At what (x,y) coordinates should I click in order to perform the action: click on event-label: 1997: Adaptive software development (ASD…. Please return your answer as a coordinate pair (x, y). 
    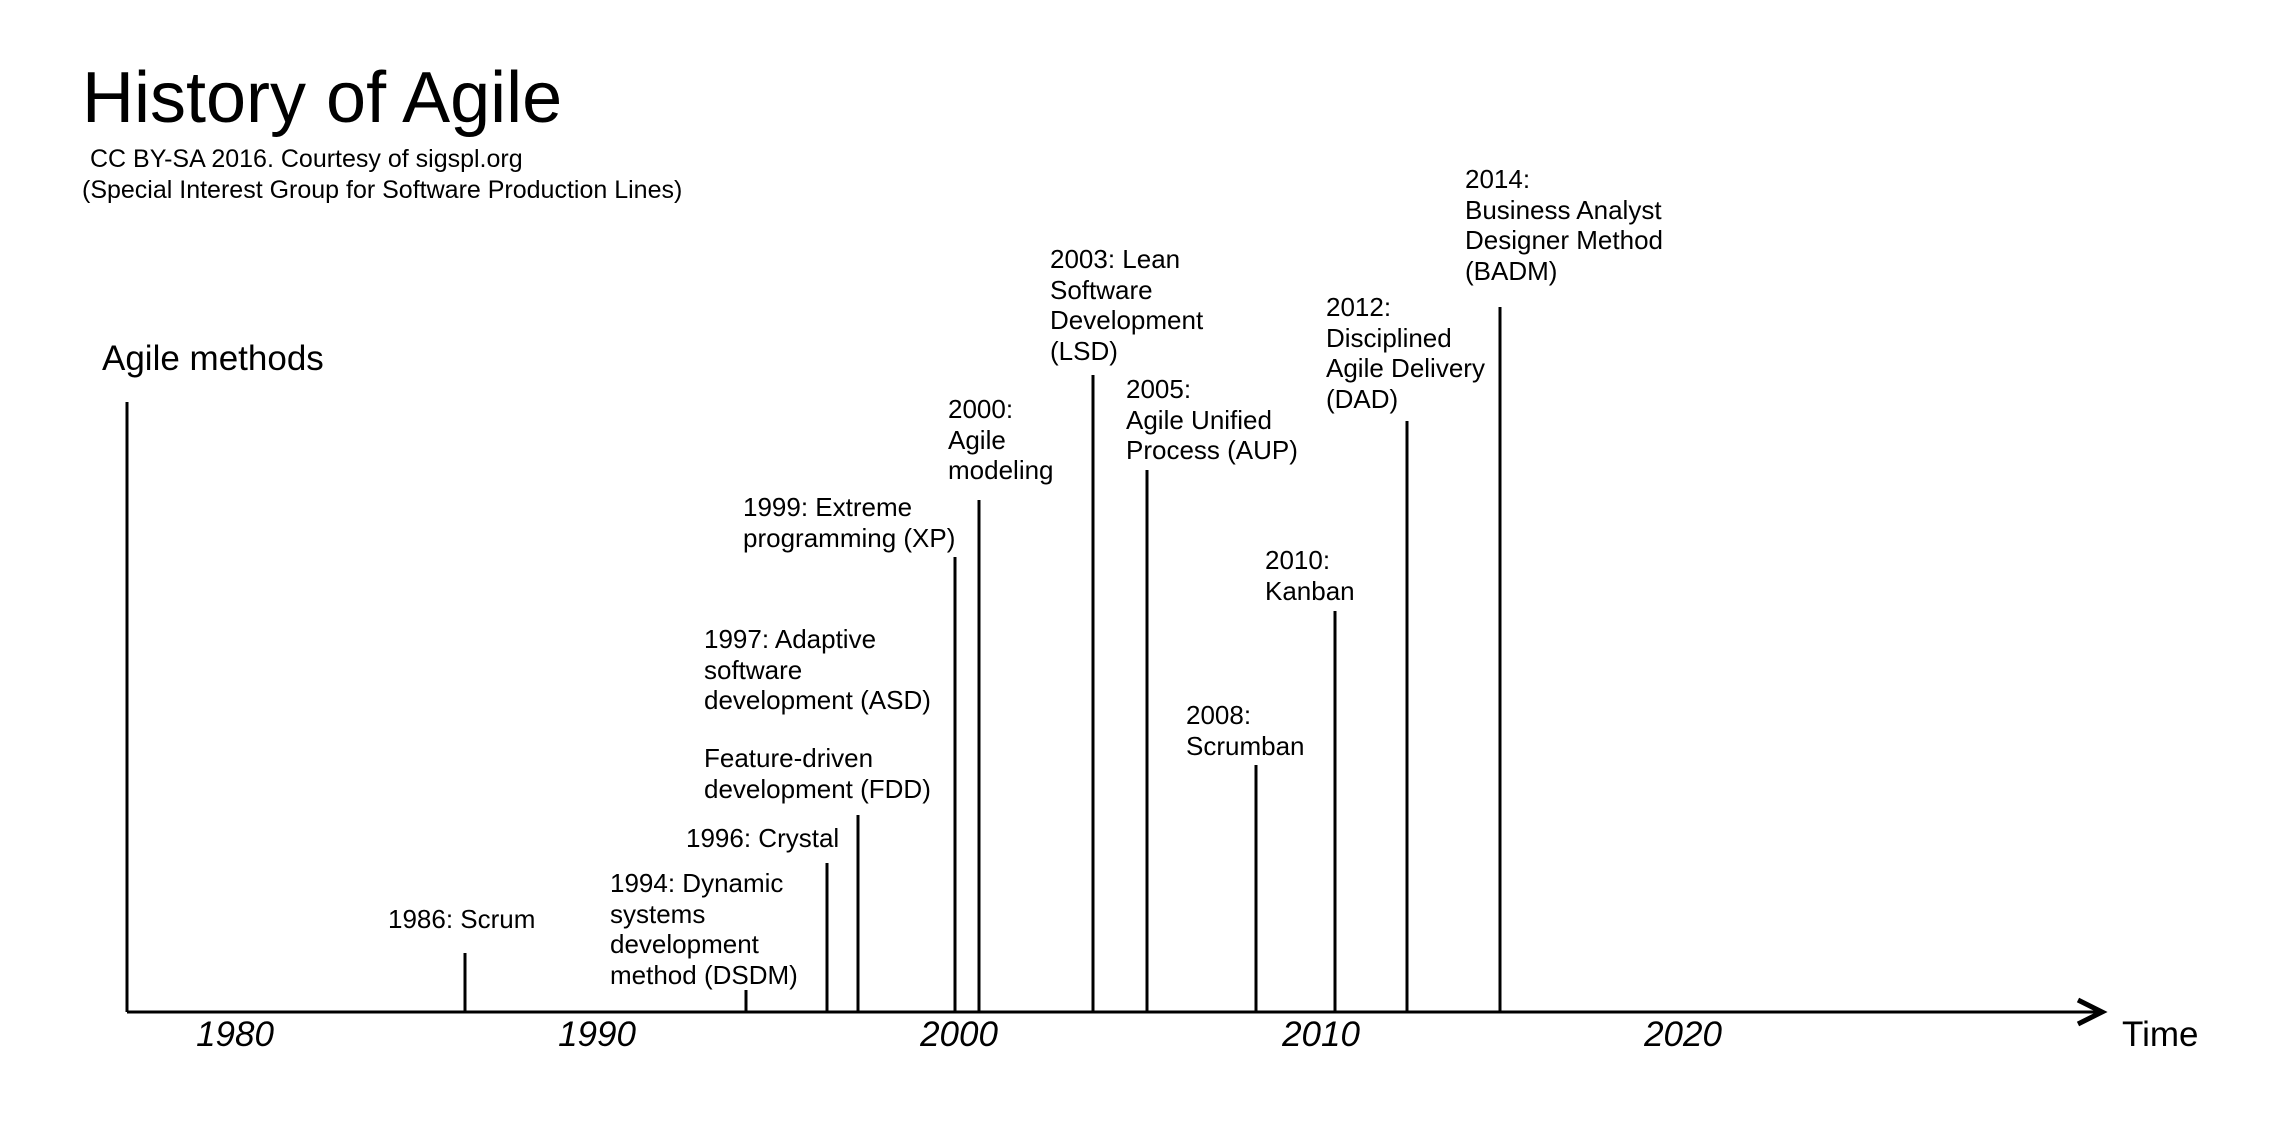
    Looking at the image, I should click on (817, 669).